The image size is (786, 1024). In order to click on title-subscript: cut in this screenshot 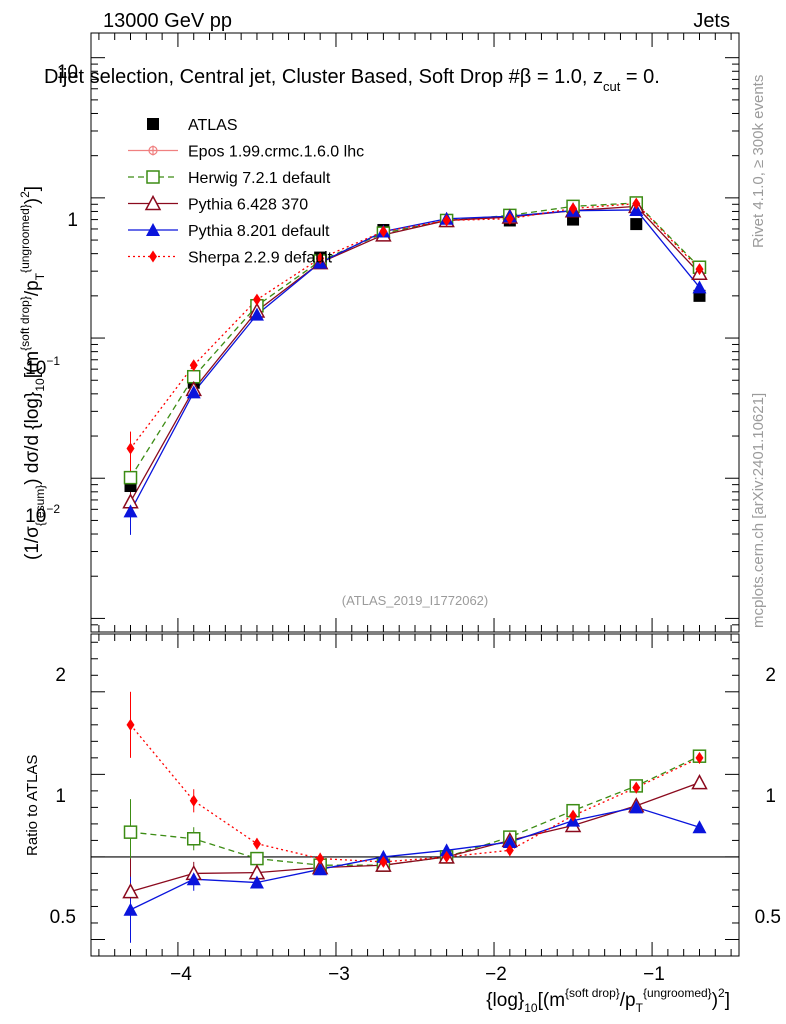, I will do `click(612, 86)`.